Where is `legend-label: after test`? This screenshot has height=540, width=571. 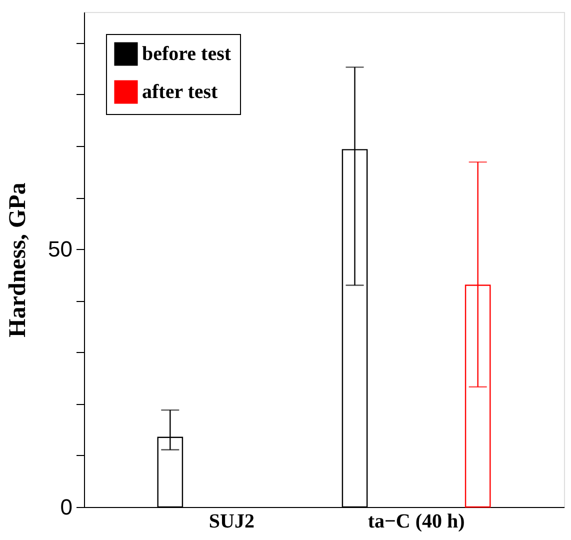 legend-label: after test is located at coordinates (180, 92).